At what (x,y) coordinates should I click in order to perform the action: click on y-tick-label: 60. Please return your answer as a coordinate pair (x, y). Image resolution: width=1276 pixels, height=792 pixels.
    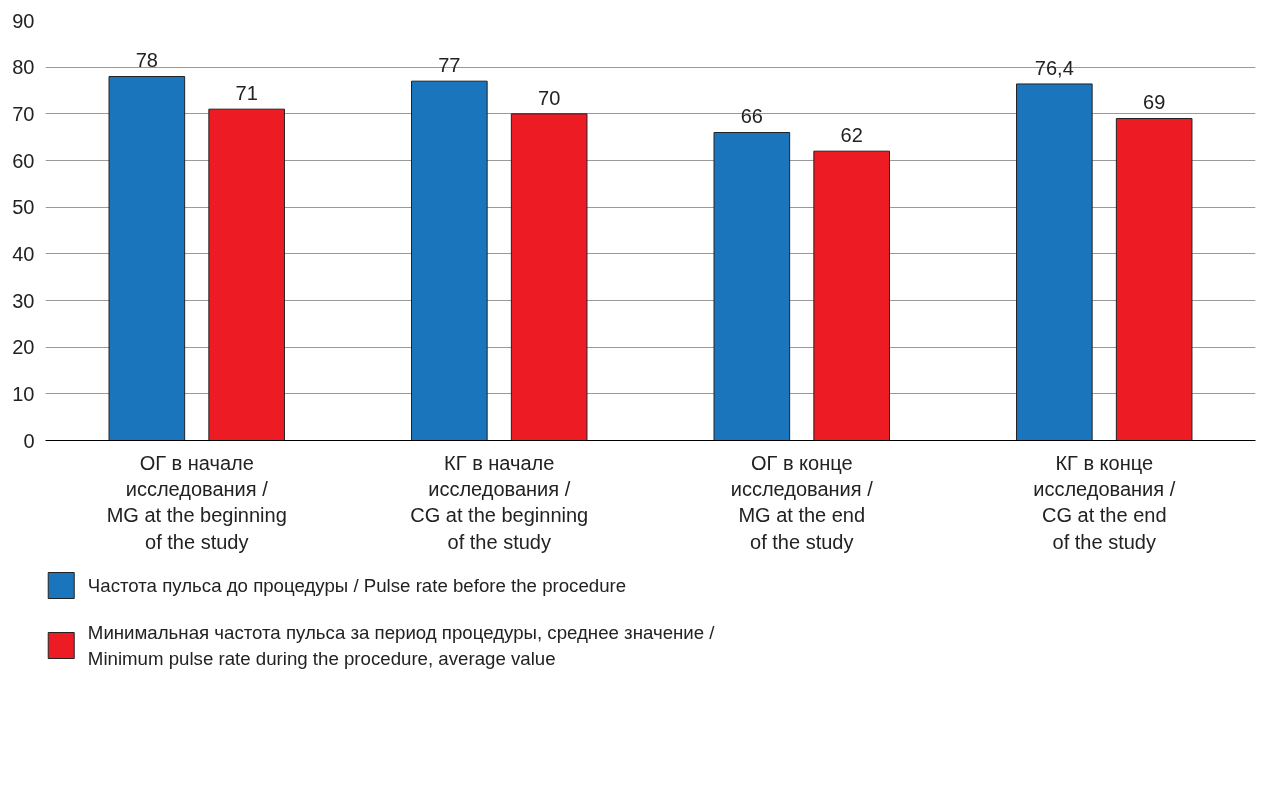
    Looking at the image, I should click on (23, 160).